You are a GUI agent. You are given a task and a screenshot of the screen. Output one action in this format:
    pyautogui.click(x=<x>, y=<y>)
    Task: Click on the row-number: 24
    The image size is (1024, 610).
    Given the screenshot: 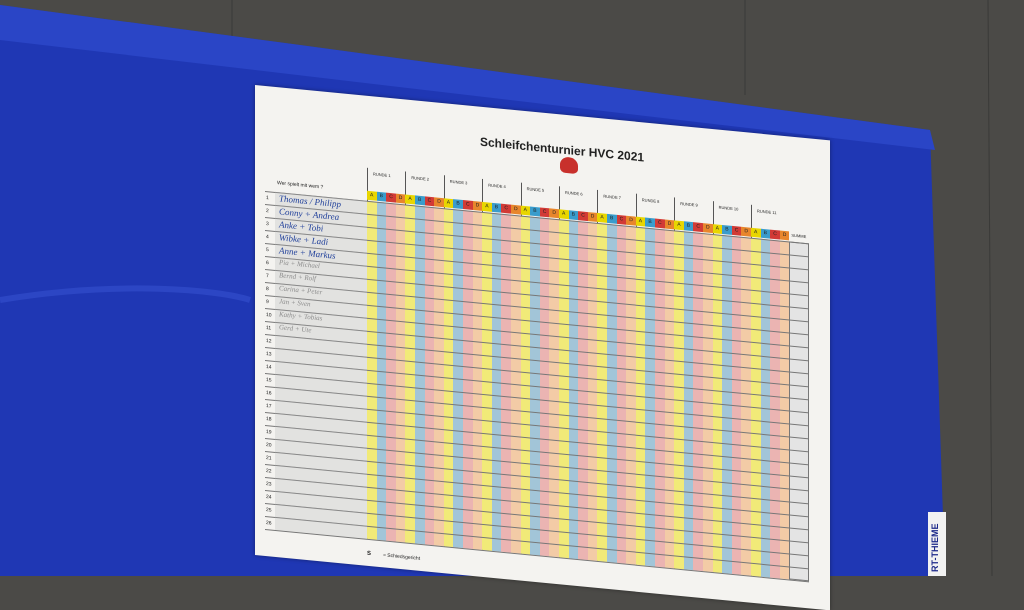 What is the action you would take?
    pyautogui.click(x=269, y=497)
    